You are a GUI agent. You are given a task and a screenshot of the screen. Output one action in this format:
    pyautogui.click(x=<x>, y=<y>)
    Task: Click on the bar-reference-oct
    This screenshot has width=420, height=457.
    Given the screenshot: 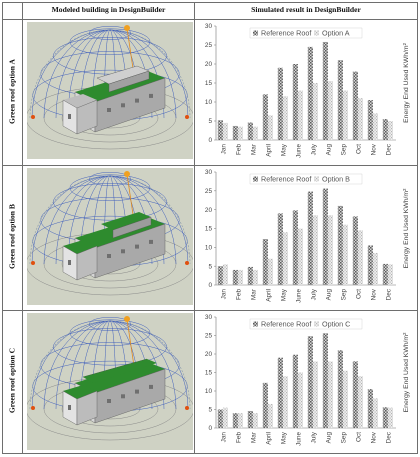 What is the action you would take?
    pyautogui.click(x=355, y=250)
    